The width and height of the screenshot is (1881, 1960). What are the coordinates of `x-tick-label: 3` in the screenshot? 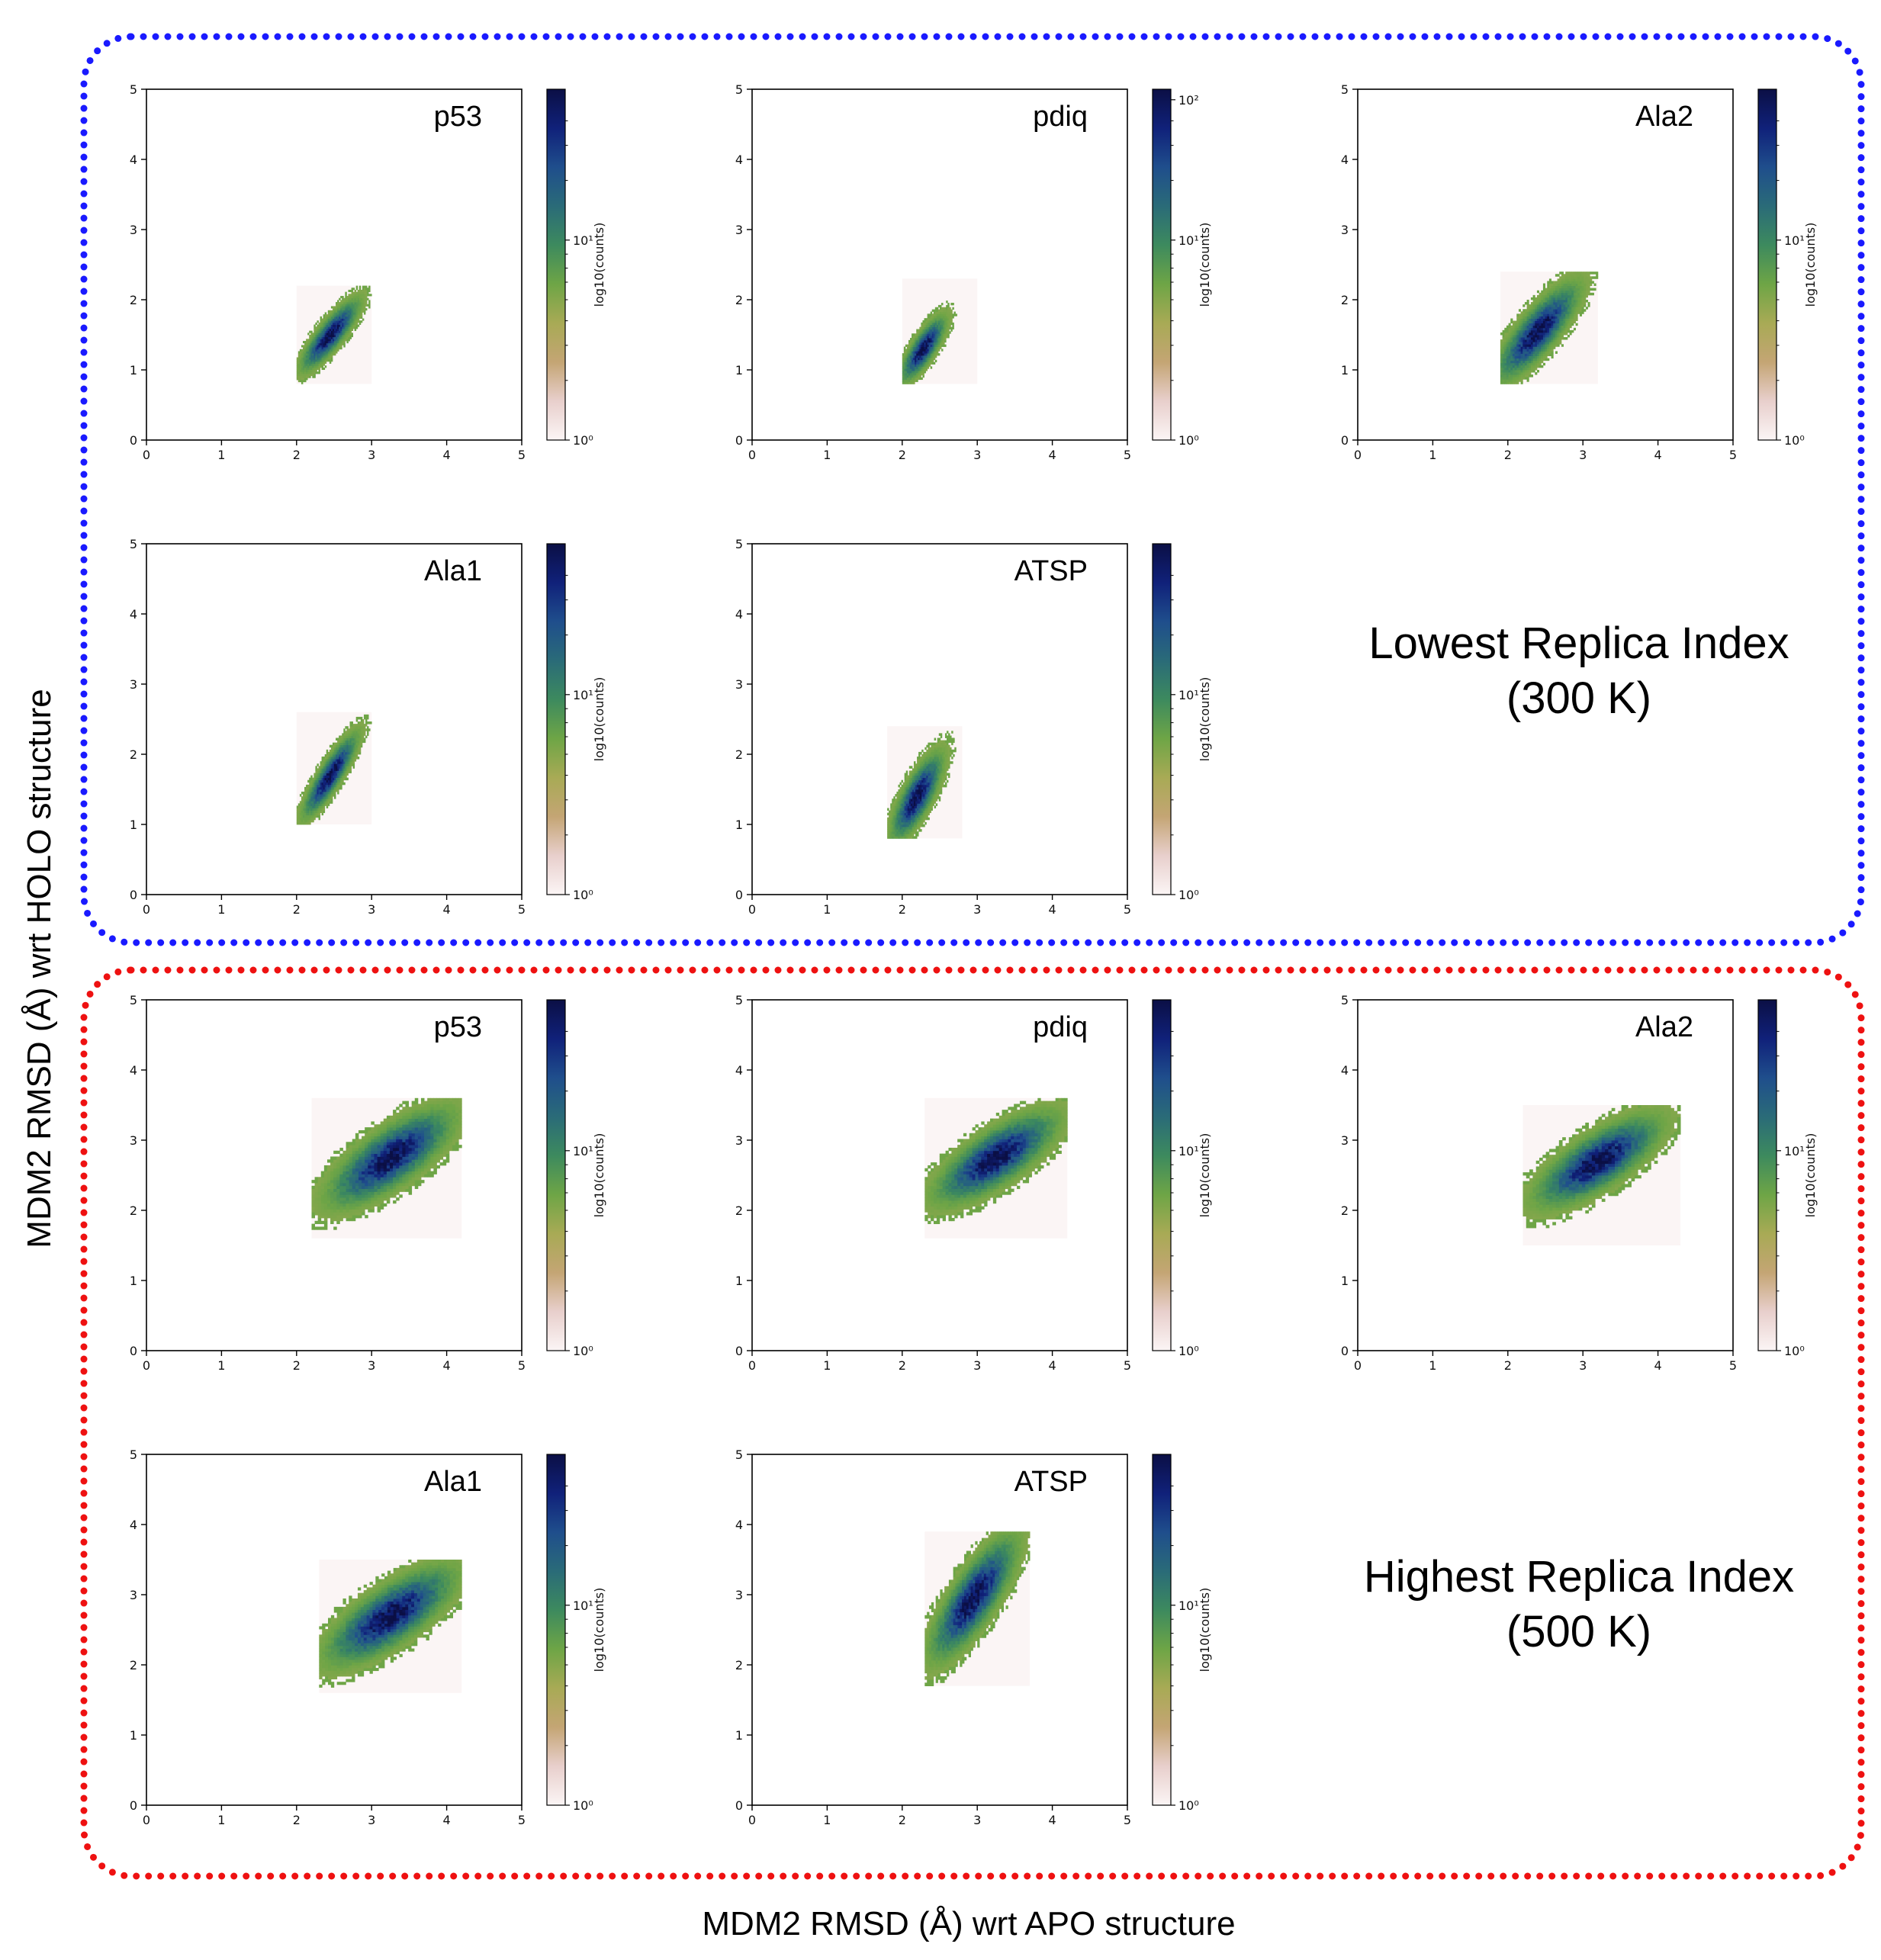 It's located at (371, 455).